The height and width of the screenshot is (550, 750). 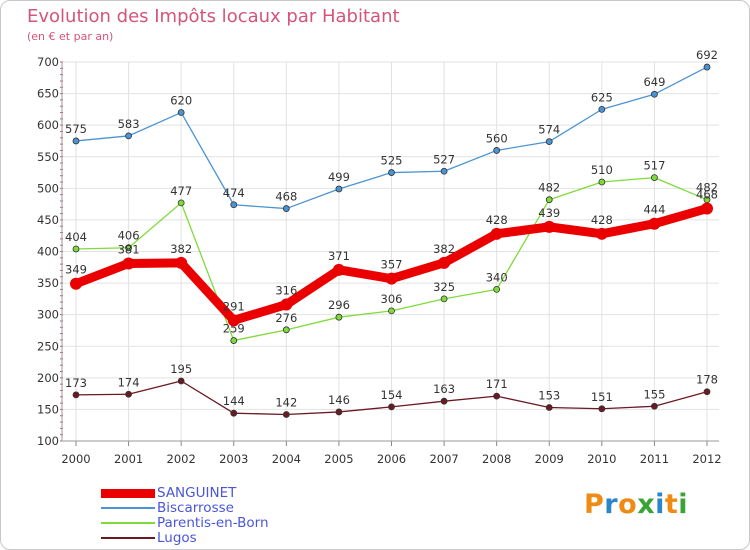 I want to click on data-label: 155, so click(x=654, y=394).